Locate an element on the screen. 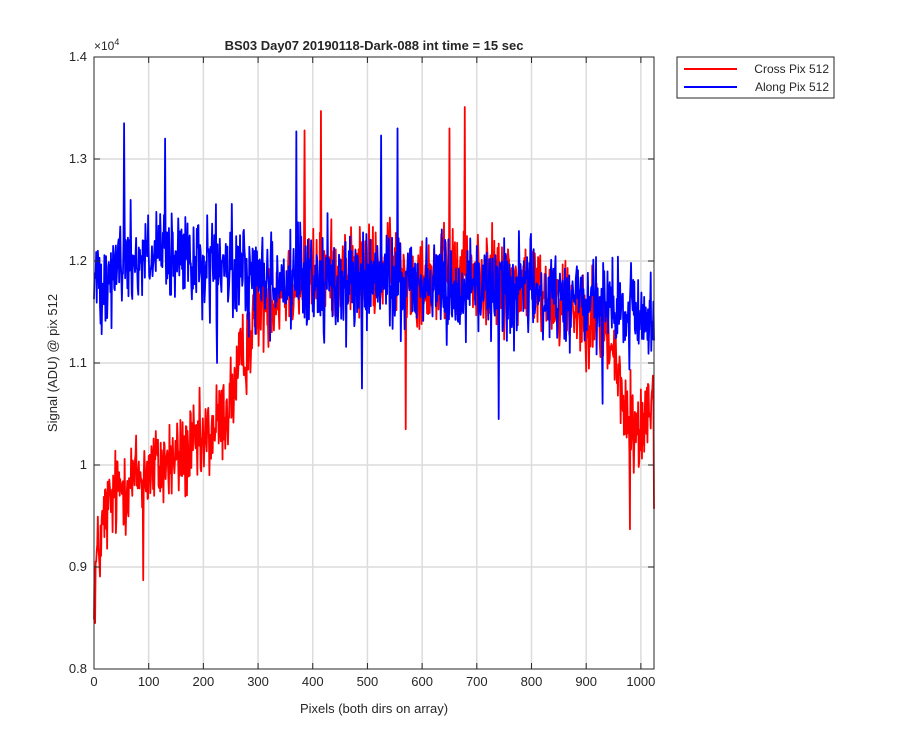 This screenshot has height=750, width=900. legend-box is located at coordinates (755, 77).